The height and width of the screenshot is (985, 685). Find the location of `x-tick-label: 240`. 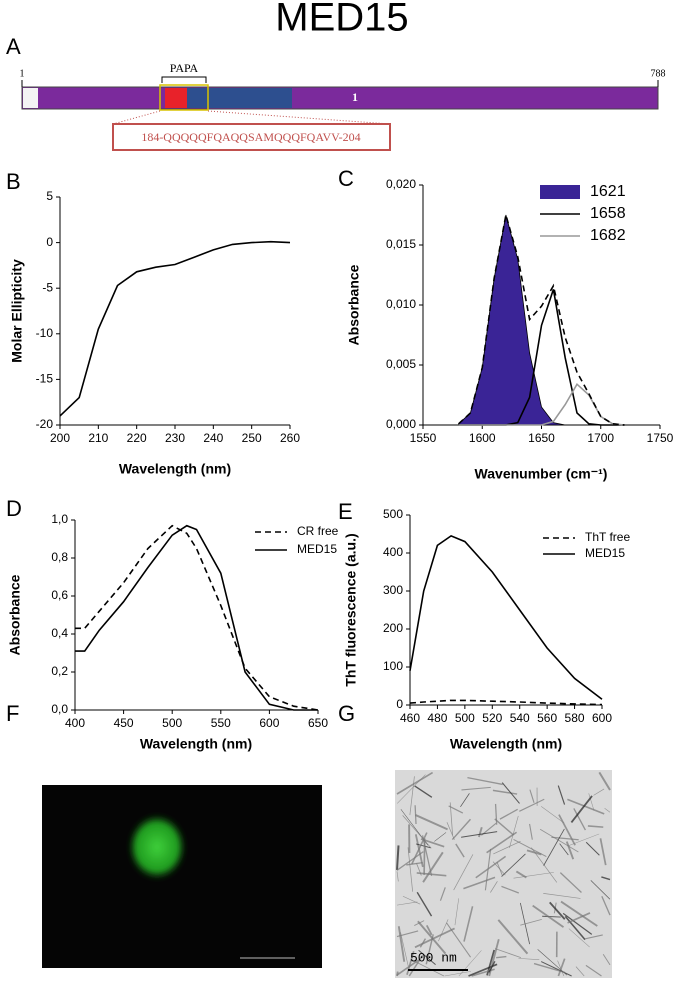

x-tick-label: 240 is located at coordinates (213, 438).